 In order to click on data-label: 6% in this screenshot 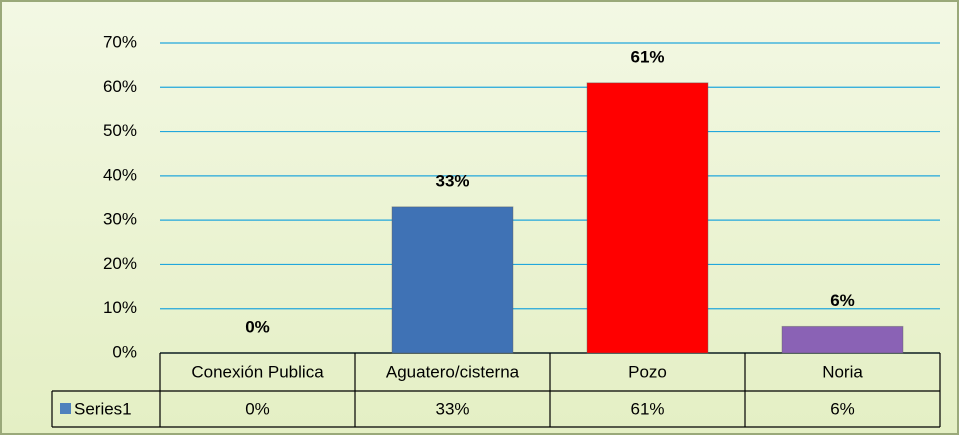, I will do `click(842, 300)`.